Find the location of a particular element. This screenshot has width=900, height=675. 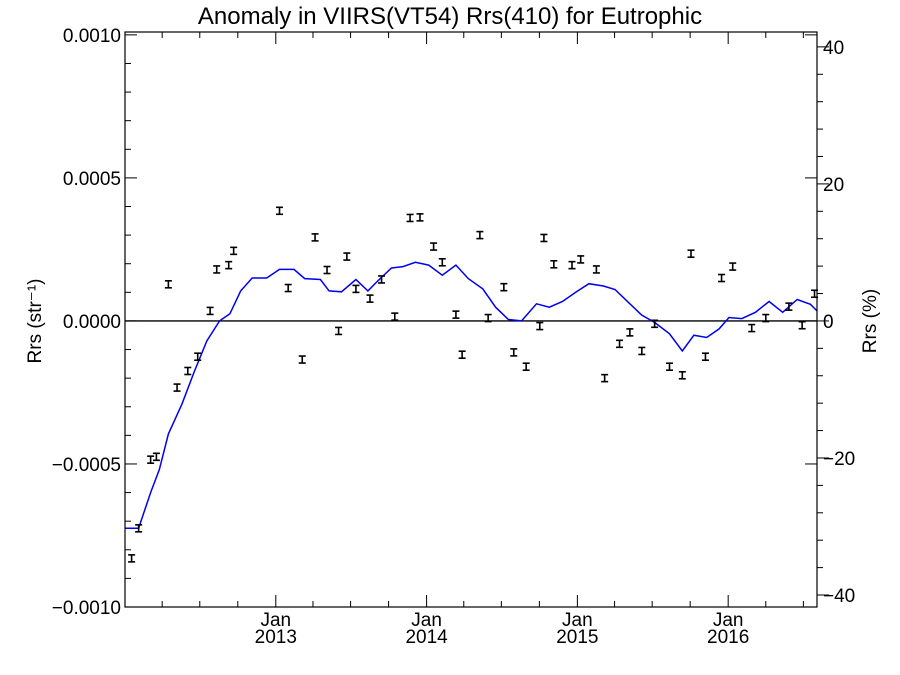

y-right-tick-label: 20 is located at coordinates (833, 185).